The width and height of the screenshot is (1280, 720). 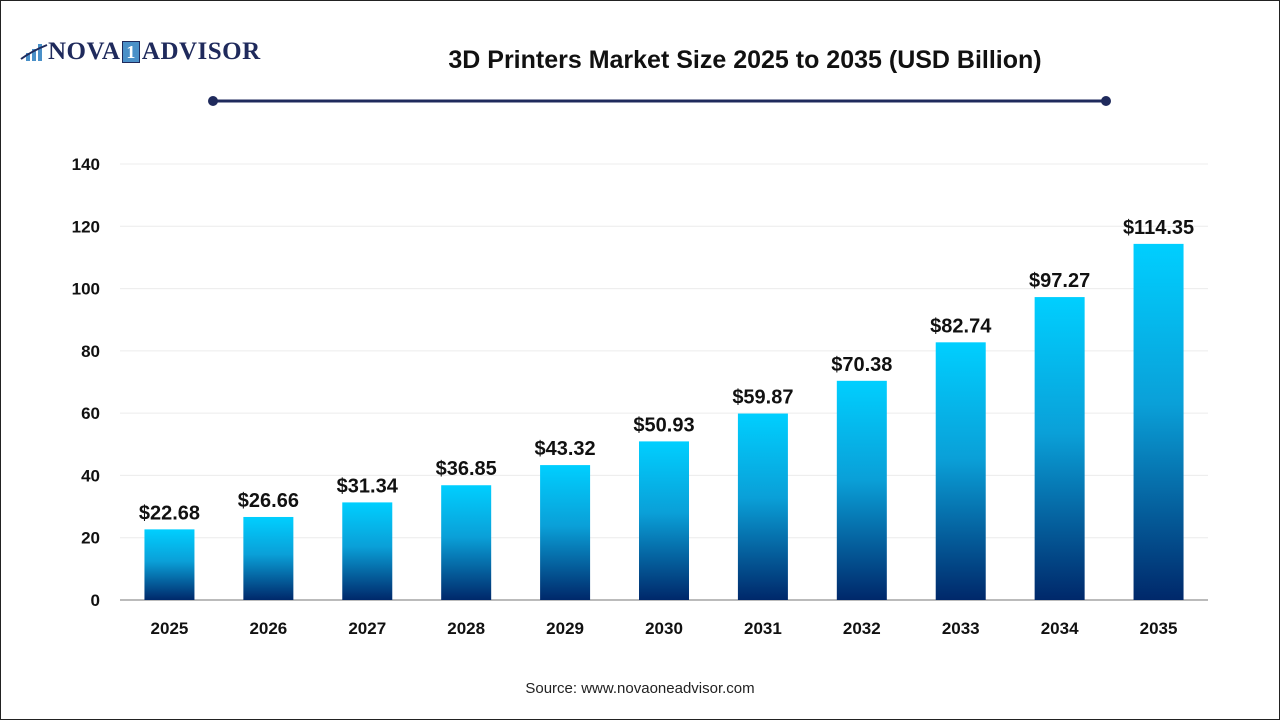 I want to click on bar-chart-logo-icon, so click(x=34, y=52).